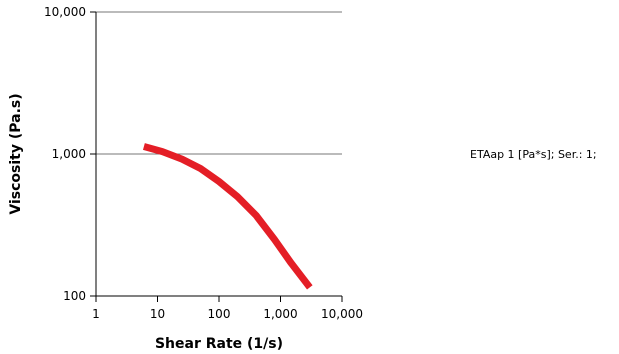  I want to click on x-tick-label: 100, so click(219, 314).